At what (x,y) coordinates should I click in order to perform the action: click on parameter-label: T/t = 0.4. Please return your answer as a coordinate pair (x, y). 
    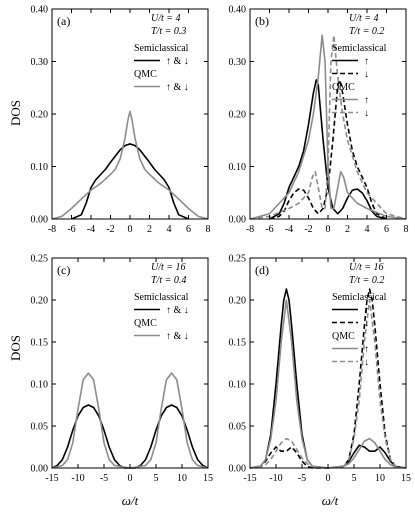
    Looking at the image, I should click on (168, 280).